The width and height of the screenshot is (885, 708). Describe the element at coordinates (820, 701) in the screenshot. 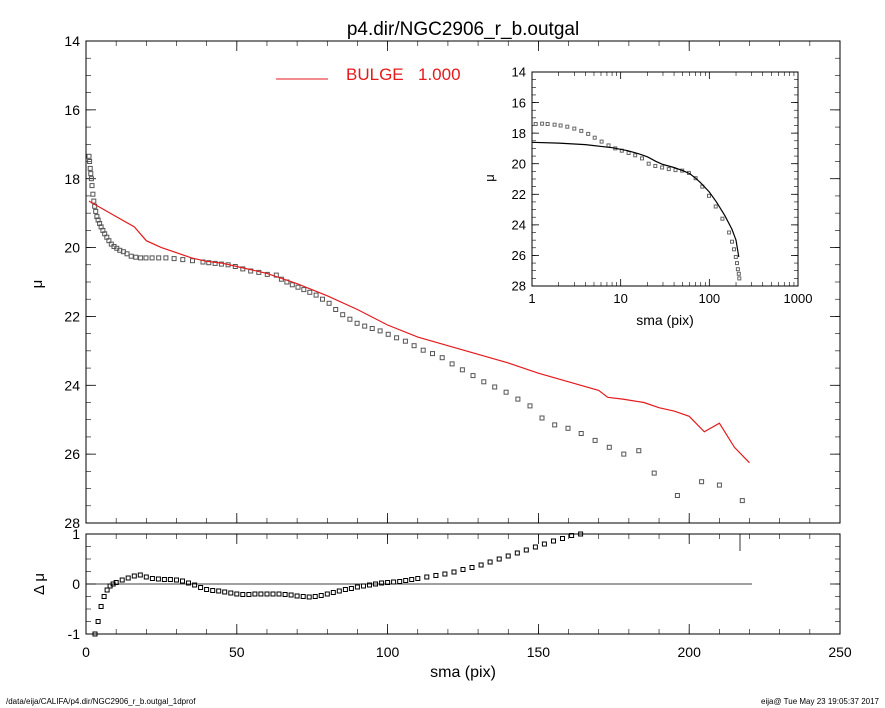

I see `footer-timestamp: eija@ Tue May 23 19:05:37 2017` at that location.